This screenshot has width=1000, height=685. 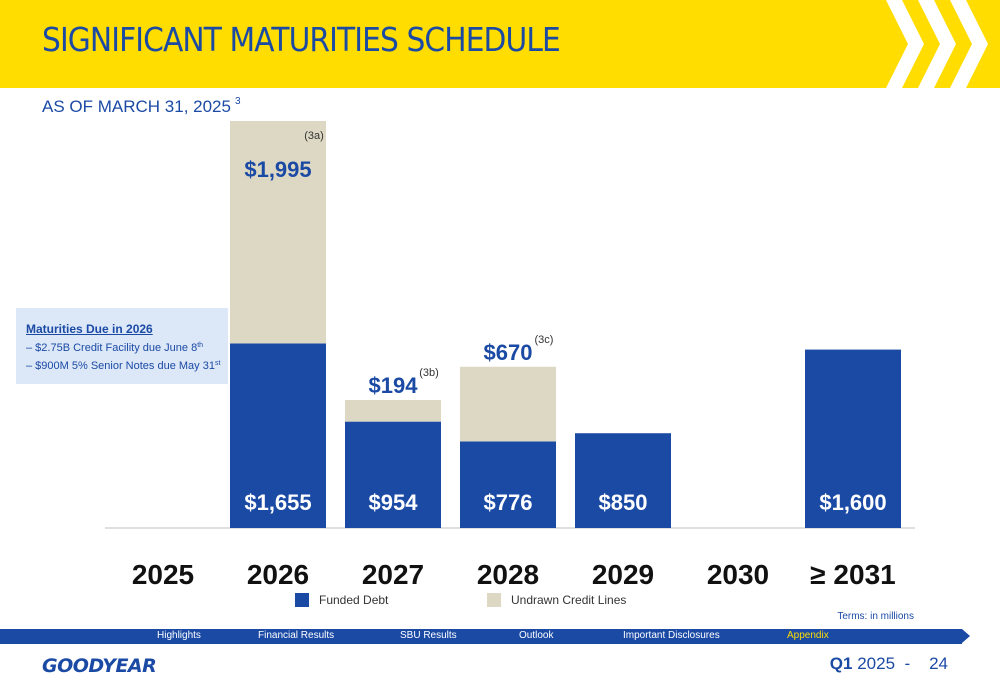 What do you see at coordinates (508, 502) in the screenshot?
I see `data-label-funded: $776` at bounding box center [508, 502].